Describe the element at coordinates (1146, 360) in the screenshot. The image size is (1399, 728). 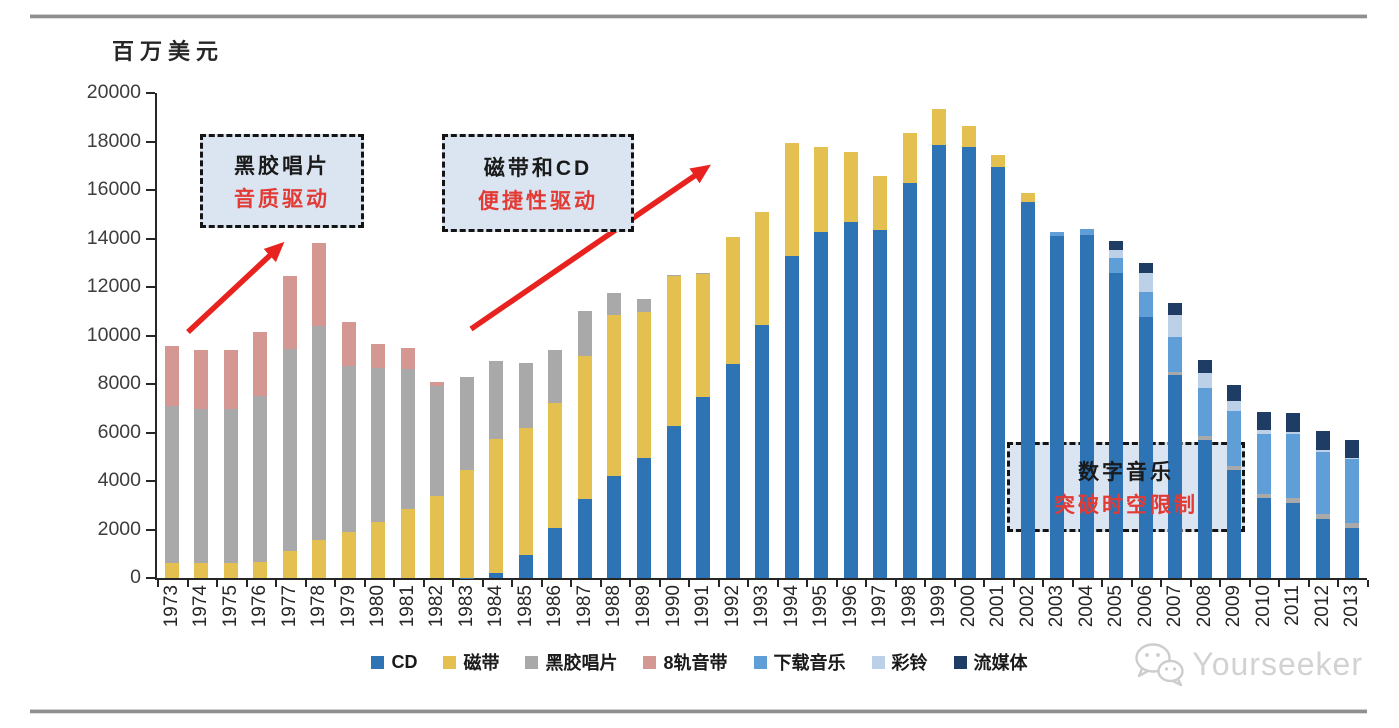
I see `bar-column-2006: 2006` at that location.